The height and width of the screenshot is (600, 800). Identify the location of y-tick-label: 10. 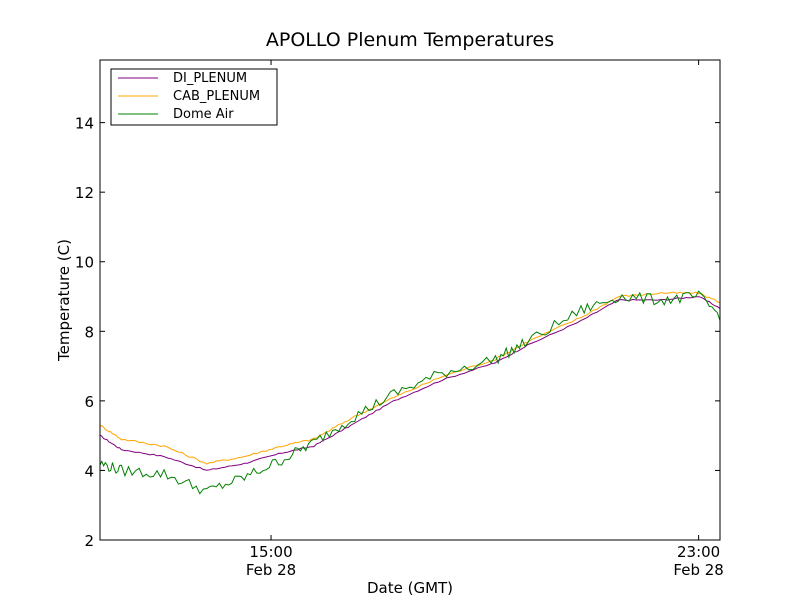
(84, 263).